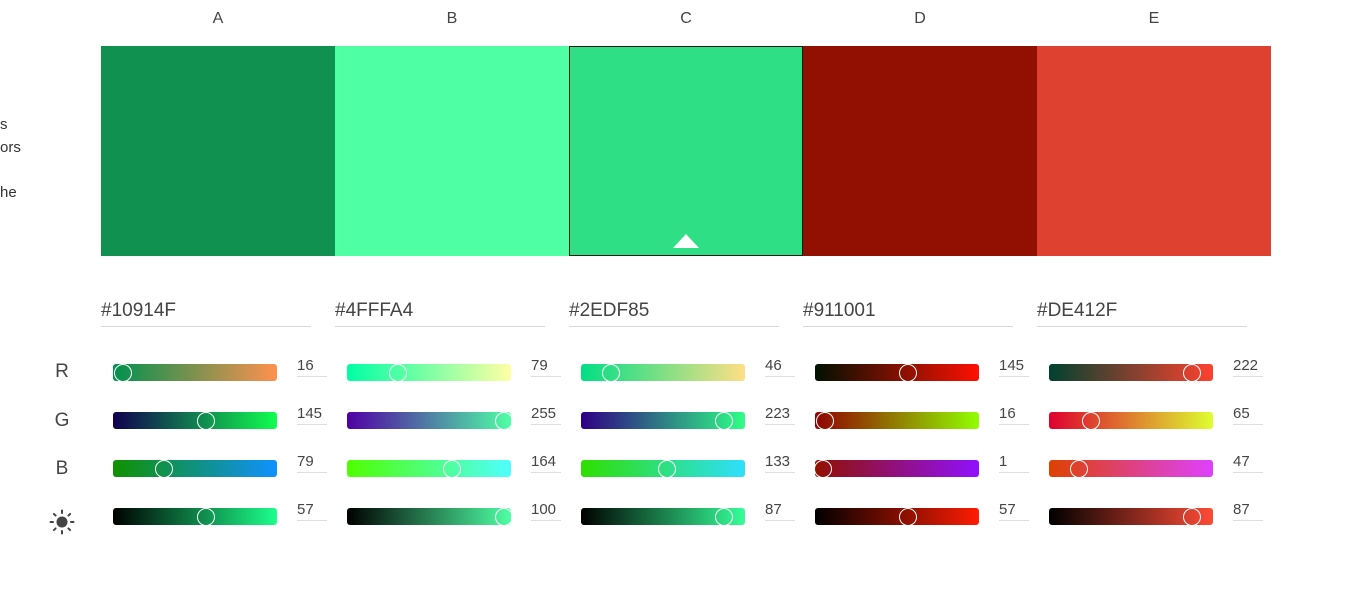  What do you see at coordinates (1014, 509) in the screenshot?
I see `value-input-brightness-d` at bounding box center [1014, 509].